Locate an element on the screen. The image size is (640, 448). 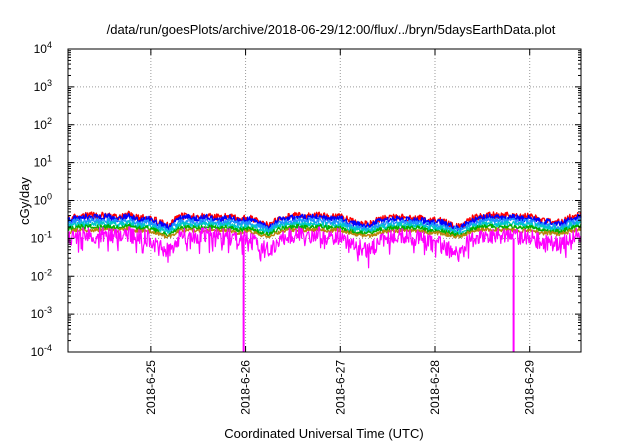
y-tick-label: 10³ is located at coordinates (43, 86).